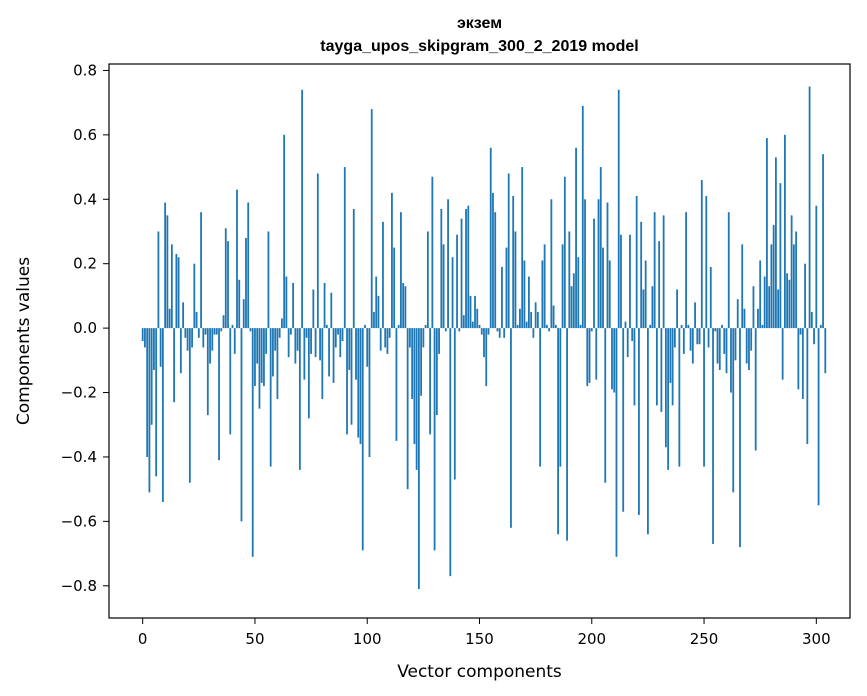  I want to click on x-tick-label: 250, so click(704, 639).